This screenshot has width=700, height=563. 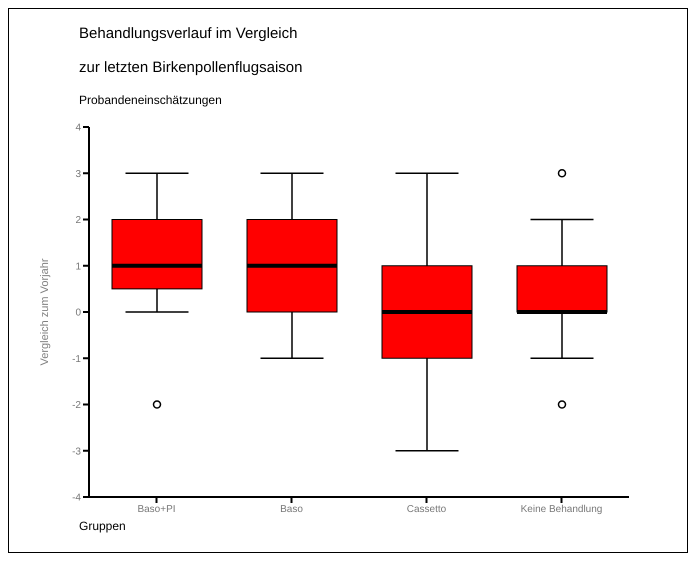 What do you see at coordinates (156, 510) in the screenshot?
I see `x-tick-label: Baso+PI` at bounding box center [156, 510].